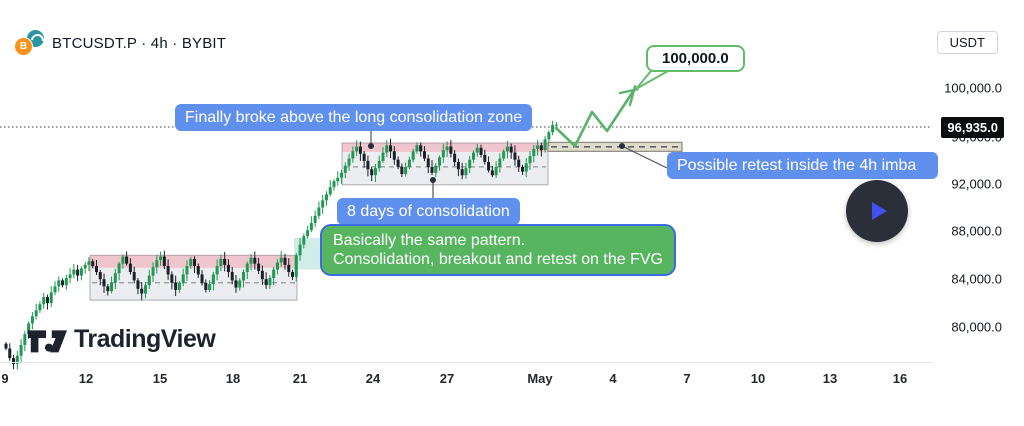 Image resolution: width=1024 pixels, height=426 pixels. I want to click on price-tick-80000: 80,000.0, so click(976, 327).